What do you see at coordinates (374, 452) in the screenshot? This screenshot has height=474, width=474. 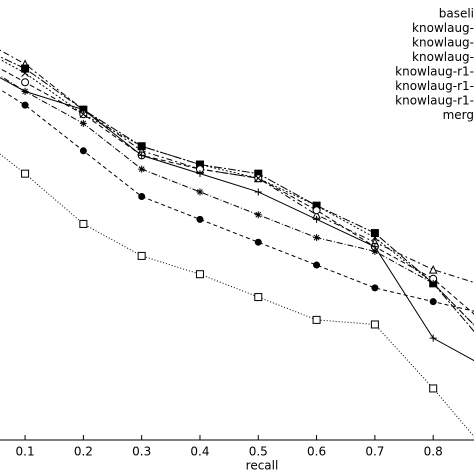 I see `x-tick-label: 0.7` at bounding box center [374, 452].